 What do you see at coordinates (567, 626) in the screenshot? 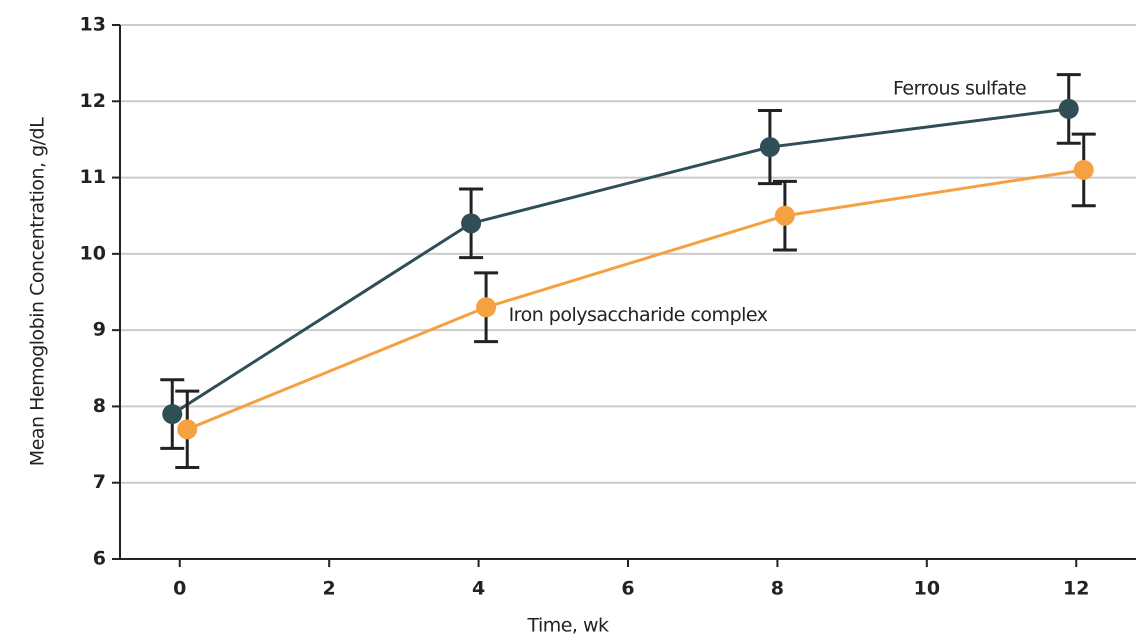
I see `x-axis-label: Time, wk` at bounding box center [567, 626].